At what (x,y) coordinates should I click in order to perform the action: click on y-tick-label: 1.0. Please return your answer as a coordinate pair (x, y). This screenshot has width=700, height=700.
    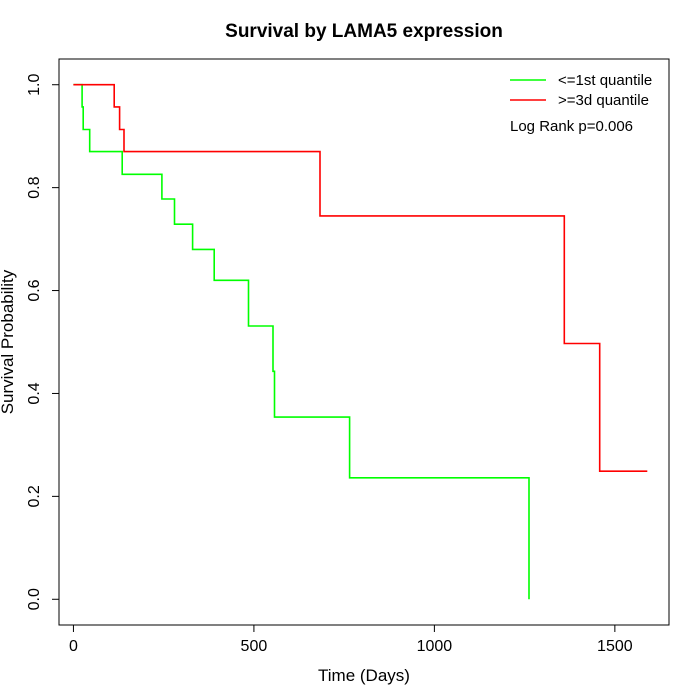
    Looking at the image, I should click on (34, 85).